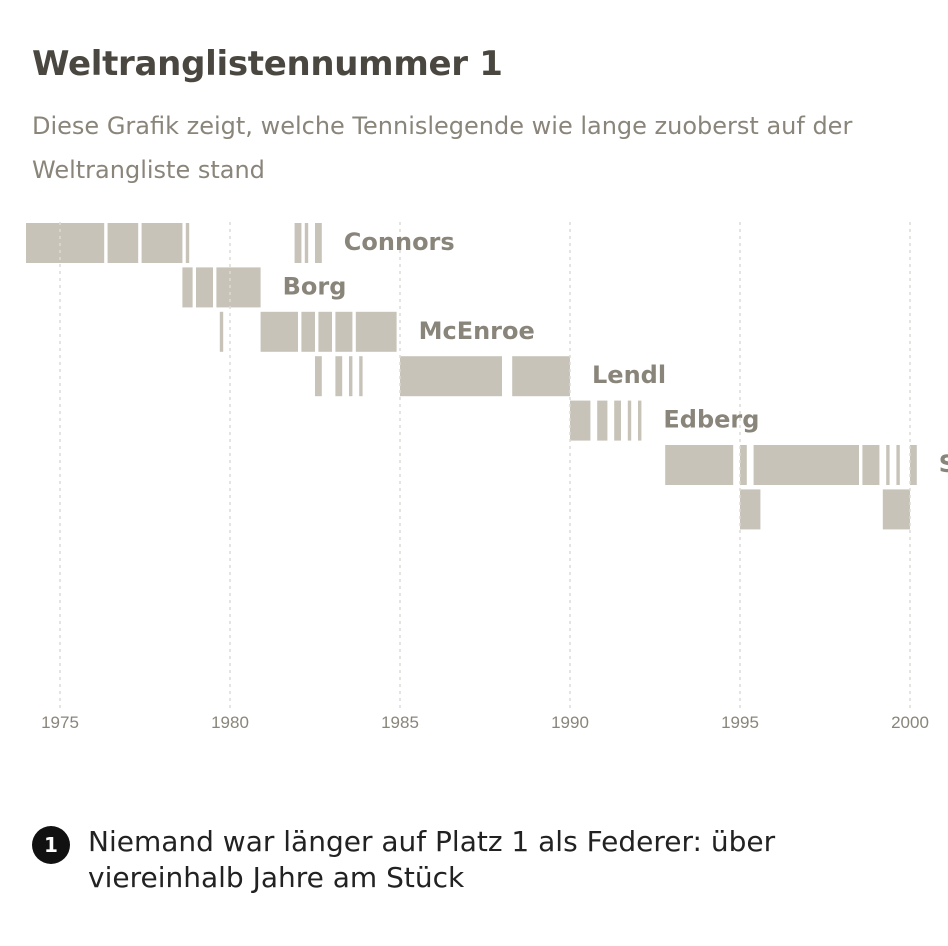  I want to click on label-edberg: Edberg, so click(711, 420).